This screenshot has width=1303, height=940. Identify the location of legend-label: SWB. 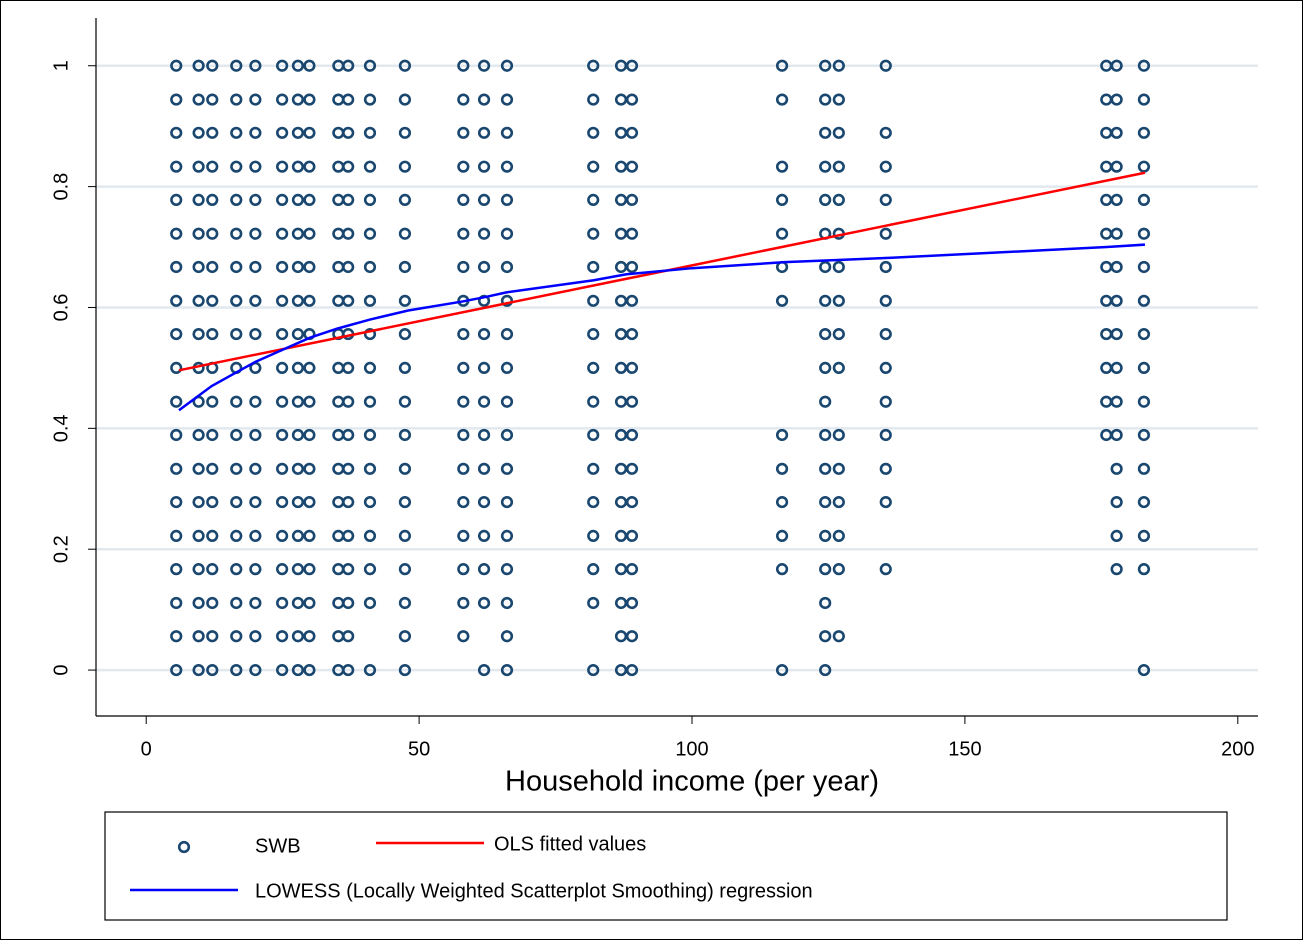
(278, 846).